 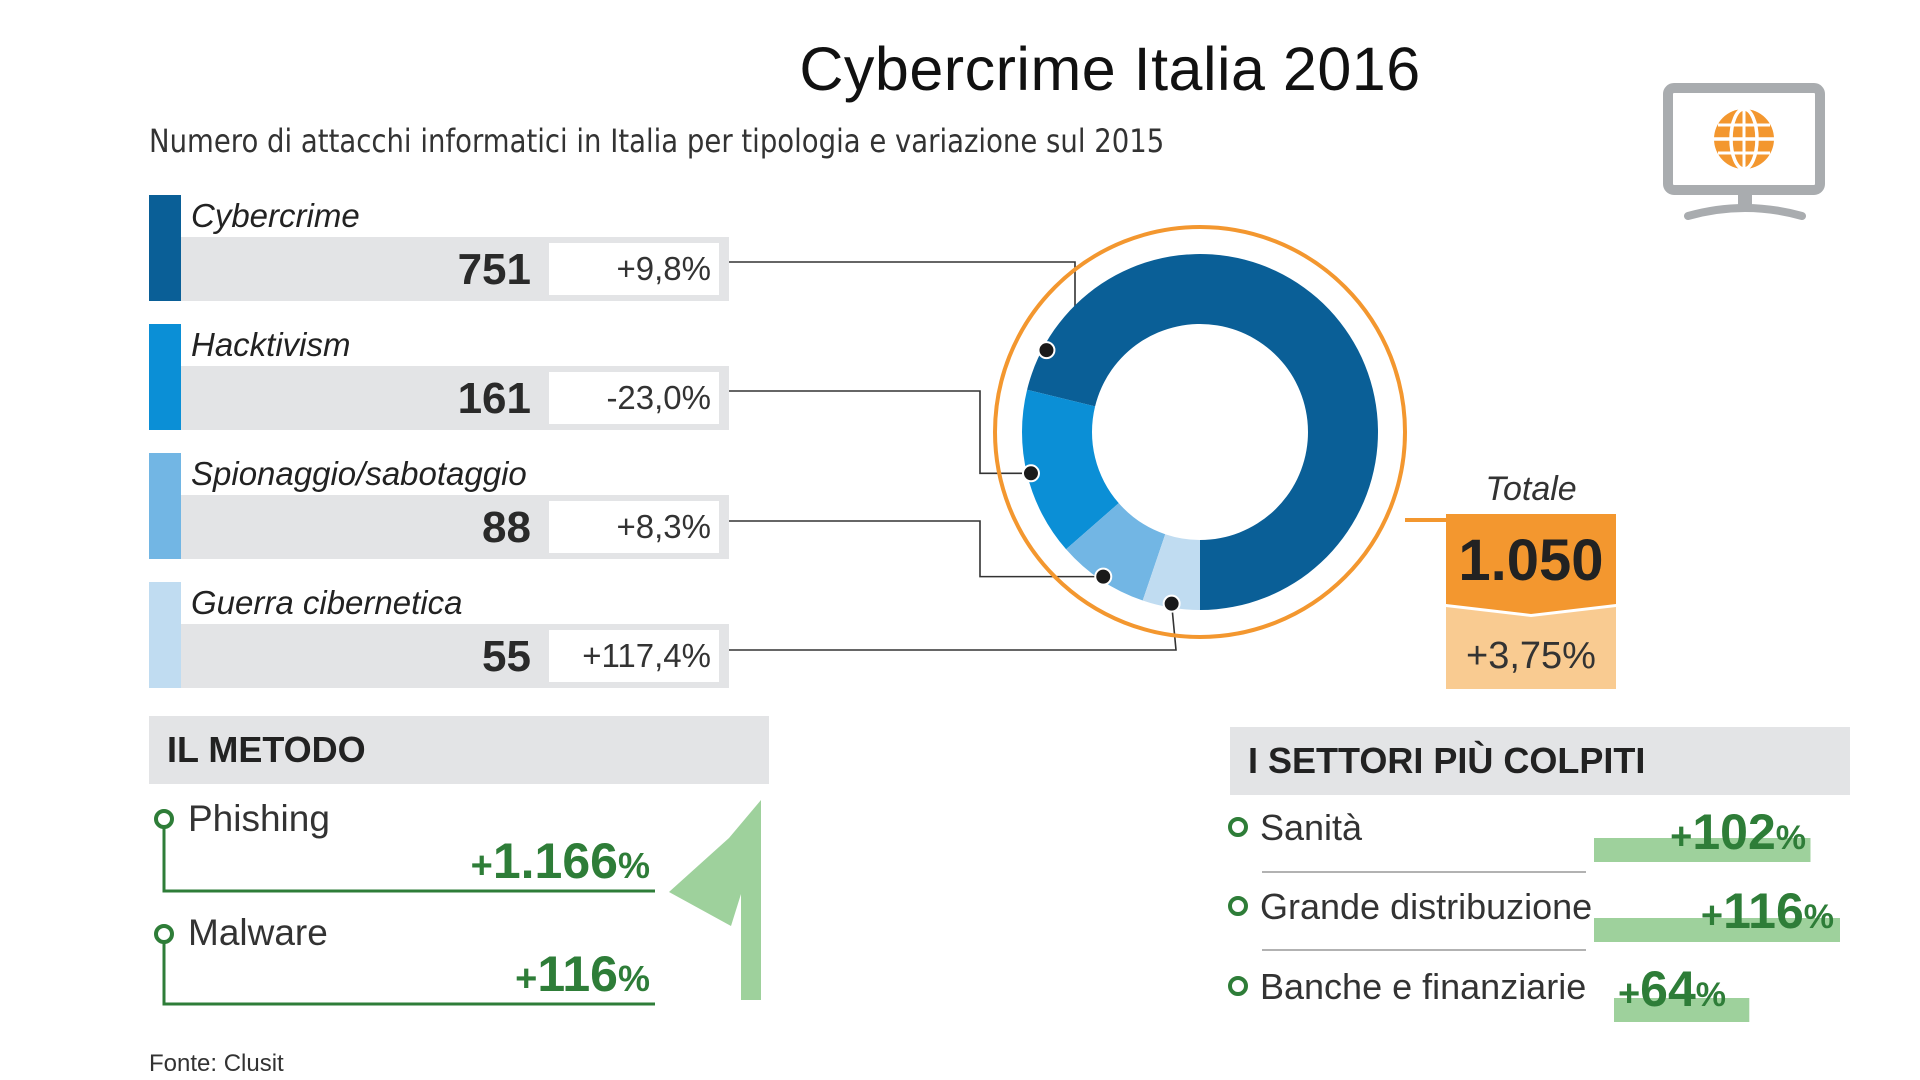 I want to click on category-count: 161, so click(x=494, y=398).